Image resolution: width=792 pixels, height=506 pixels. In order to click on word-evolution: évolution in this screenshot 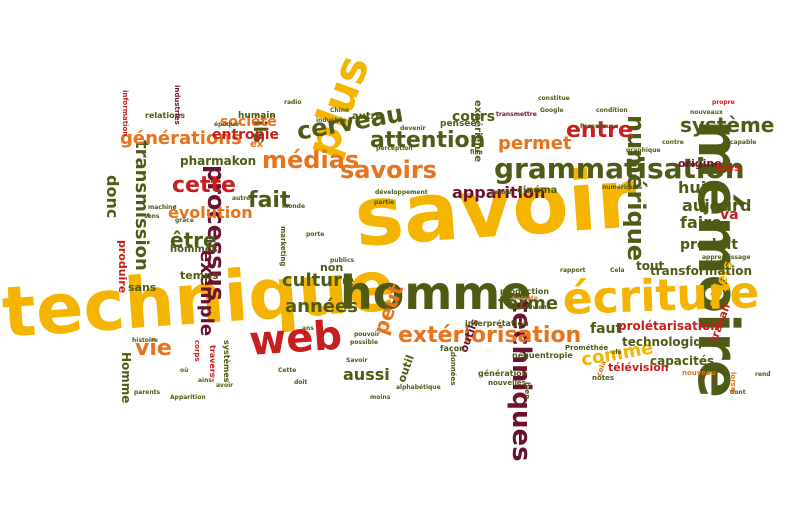, I will do `click(210, 212)`.